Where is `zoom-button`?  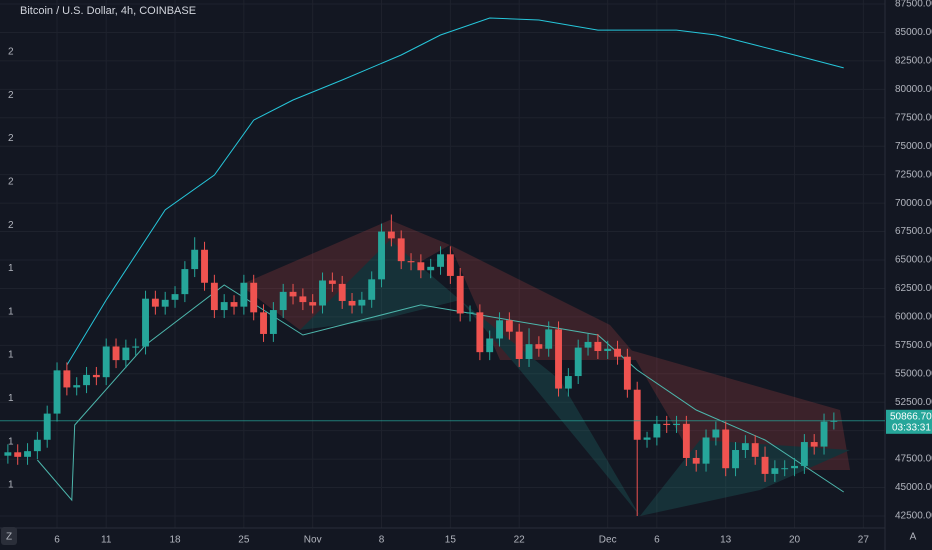 zoom-button is located at coordinates (9, 536).